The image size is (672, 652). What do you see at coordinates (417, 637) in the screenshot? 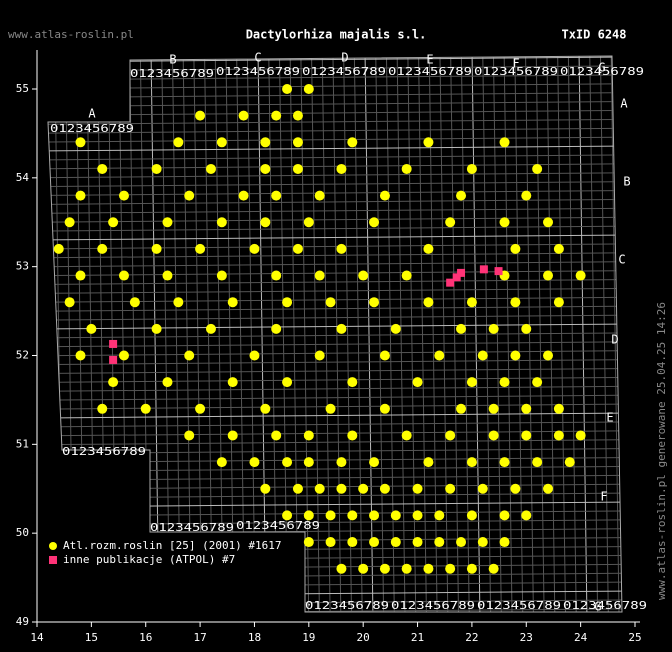
I see `x-tick-label: 21` at bounding box center [417, 637].